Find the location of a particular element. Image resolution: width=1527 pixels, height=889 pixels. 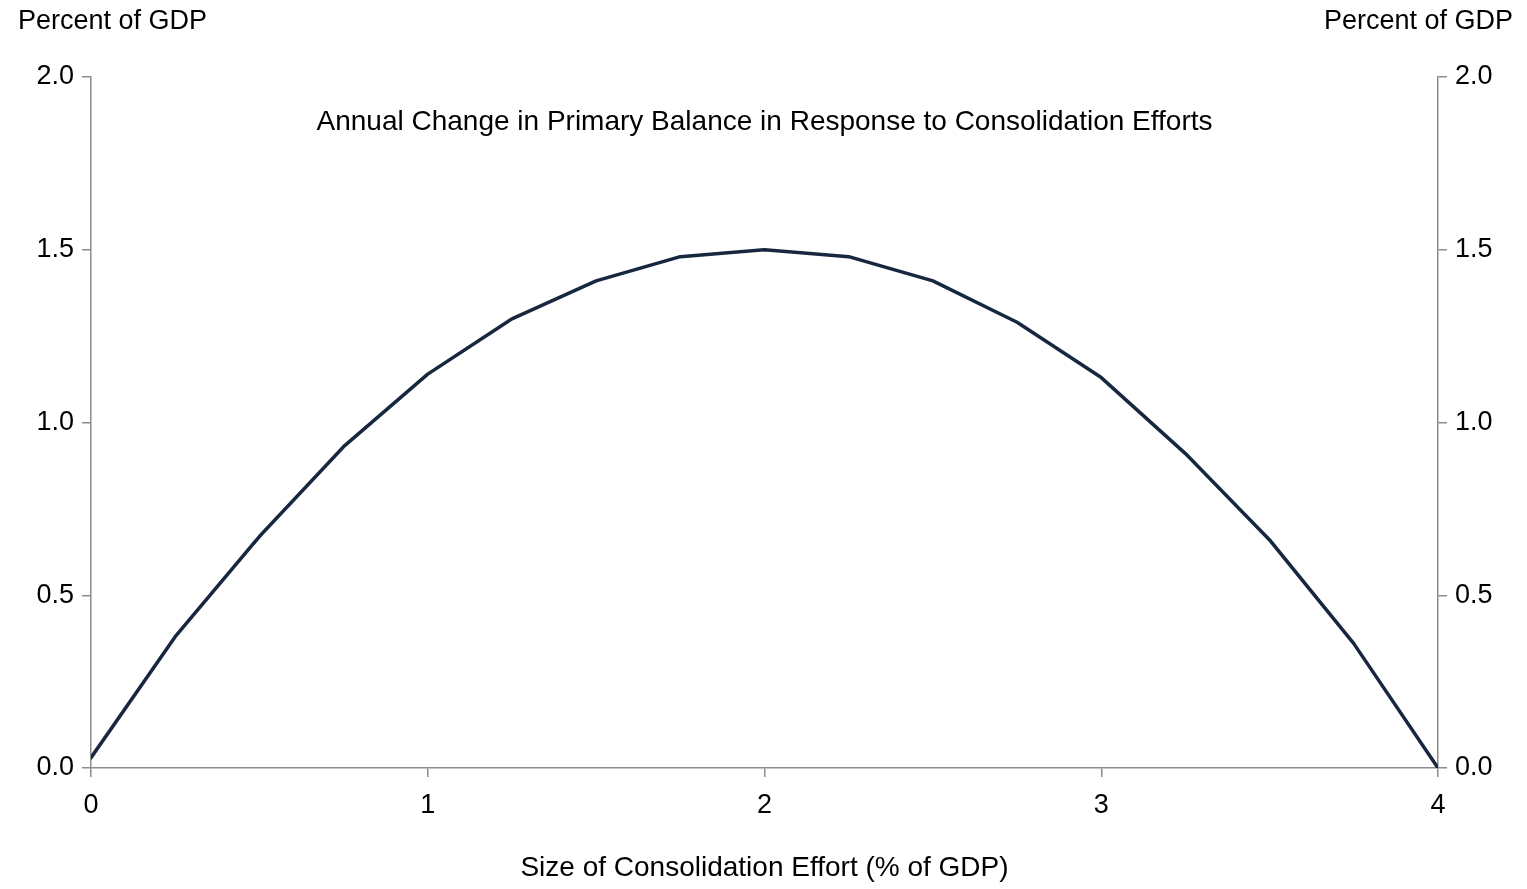

x-tick-label: 3 is located at coordinates (1101, 803).